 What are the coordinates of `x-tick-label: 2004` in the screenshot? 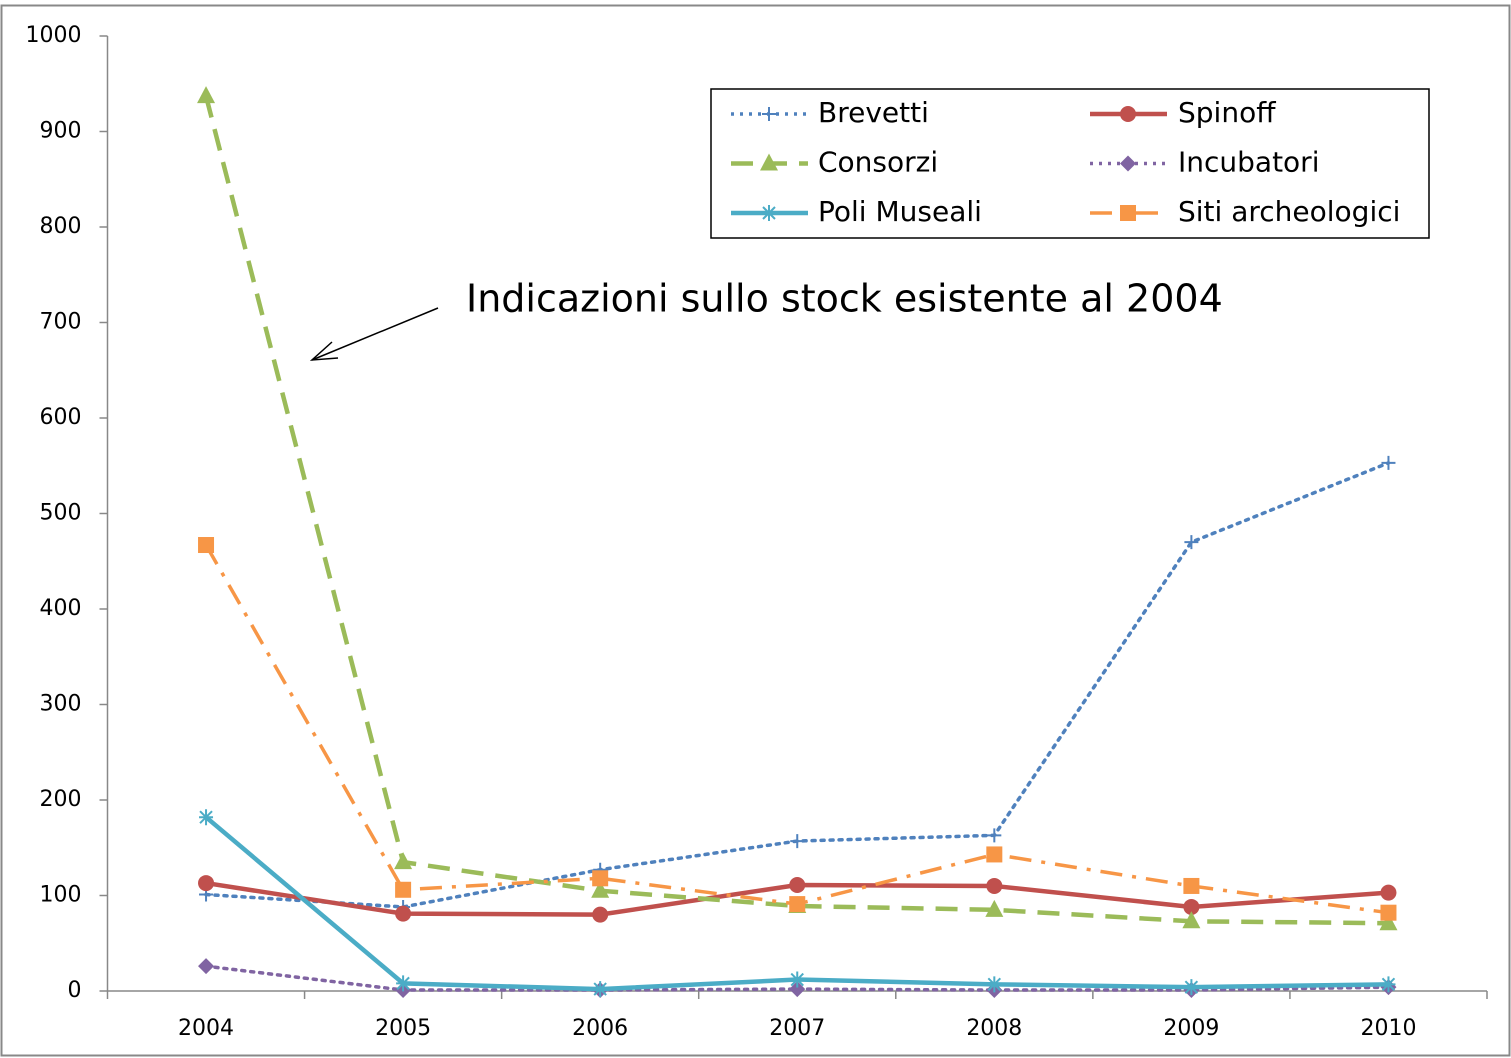 It's located at (206, 1028).